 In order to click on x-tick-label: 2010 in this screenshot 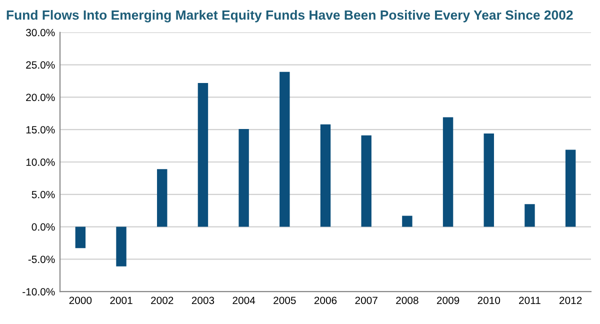, I will do `click(489, 300)`.